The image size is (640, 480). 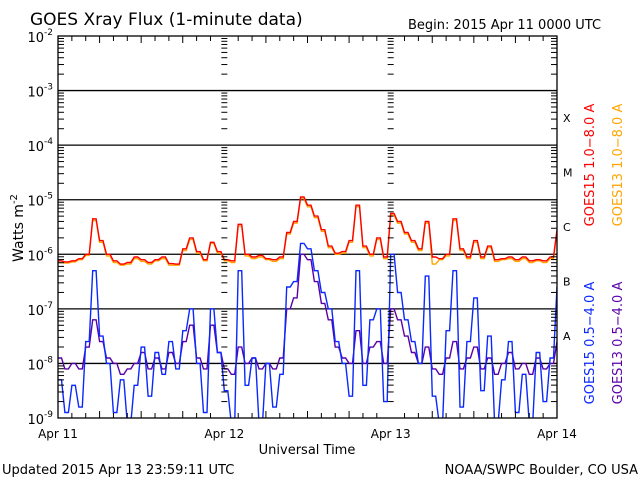 I want to click on y-tick-label-exp: -4, so click(x=48, y=142).